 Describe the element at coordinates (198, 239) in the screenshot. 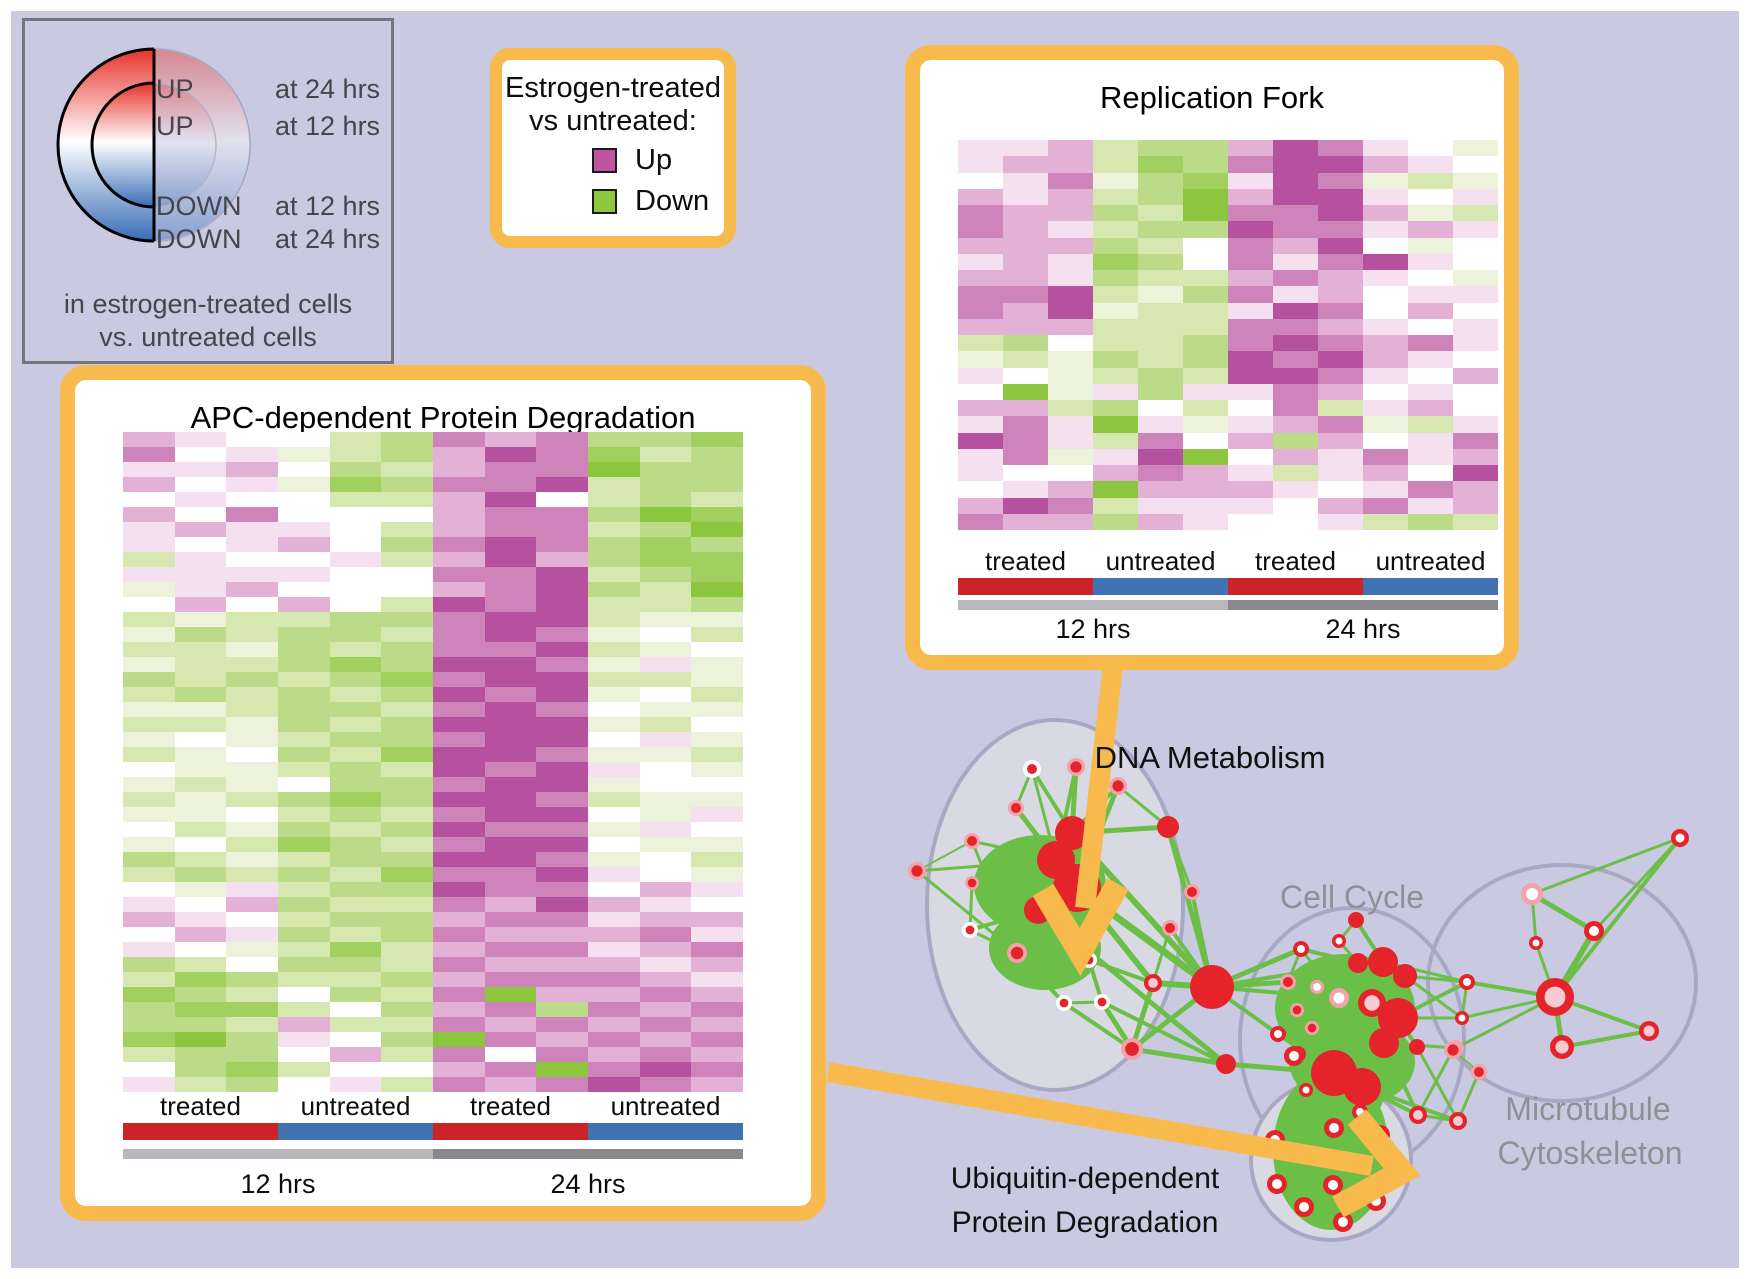

I see `dir-down-24: DOWN` at that location.